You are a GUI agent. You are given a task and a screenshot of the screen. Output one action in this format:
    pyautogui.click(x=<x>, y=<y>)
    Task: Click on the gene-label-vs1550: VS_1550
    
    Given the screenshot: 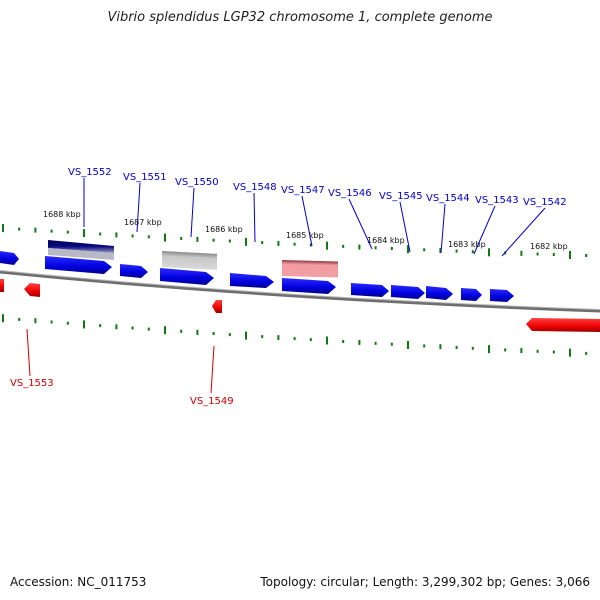 What is the action you would take?
    pyautogui.click(x=197, y=182)
    